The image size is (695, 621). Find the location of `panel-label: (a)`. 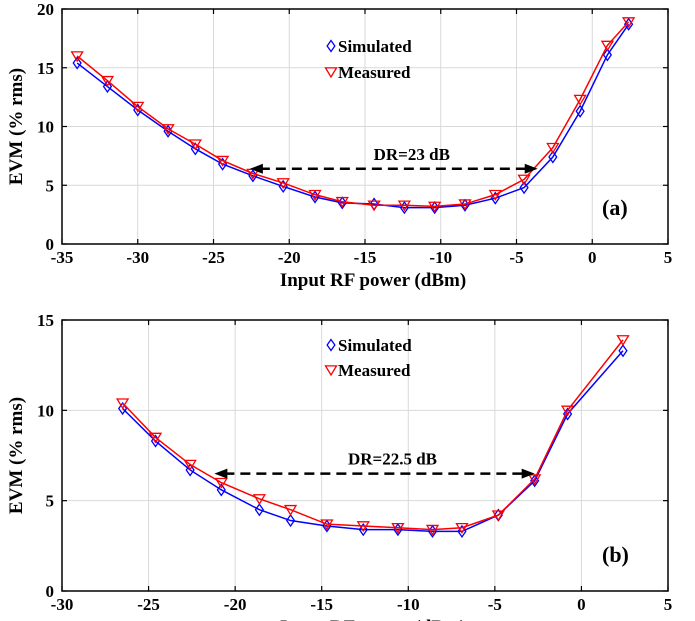

panel-label: (a) is located at coordinates (615, 207).